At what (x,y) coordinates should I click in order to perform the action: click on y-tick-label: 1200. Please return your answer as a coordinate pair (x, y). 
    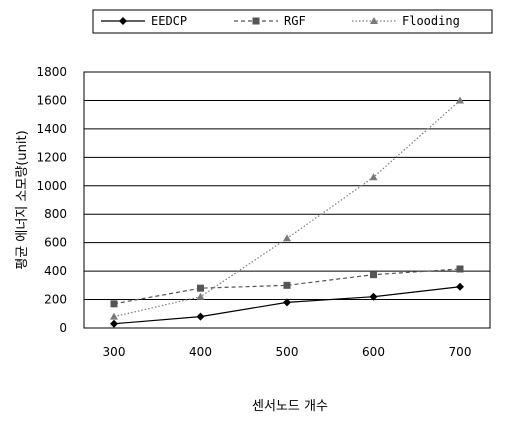
    Looking at the image, I should click on (51, 157).